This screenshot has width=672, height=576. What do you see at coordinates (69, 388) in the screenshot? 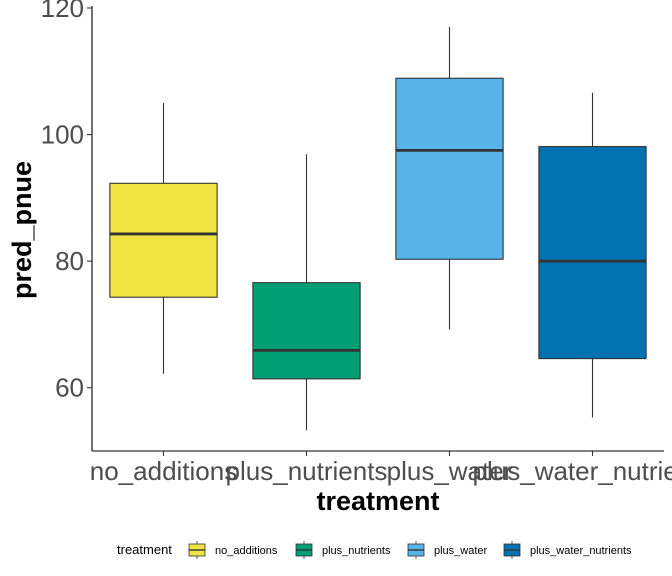
I see `y-tick-label: 60` at bounding box center [69, 388].